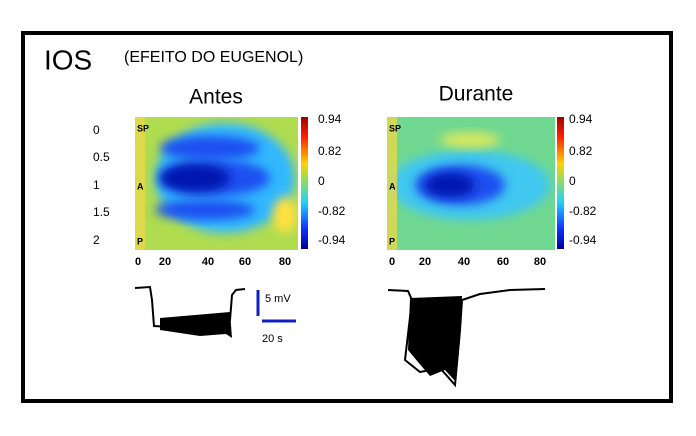 The height and width of the screenshot is (436, 696). I want to click on panel-title: Antes, so click(216, 97).